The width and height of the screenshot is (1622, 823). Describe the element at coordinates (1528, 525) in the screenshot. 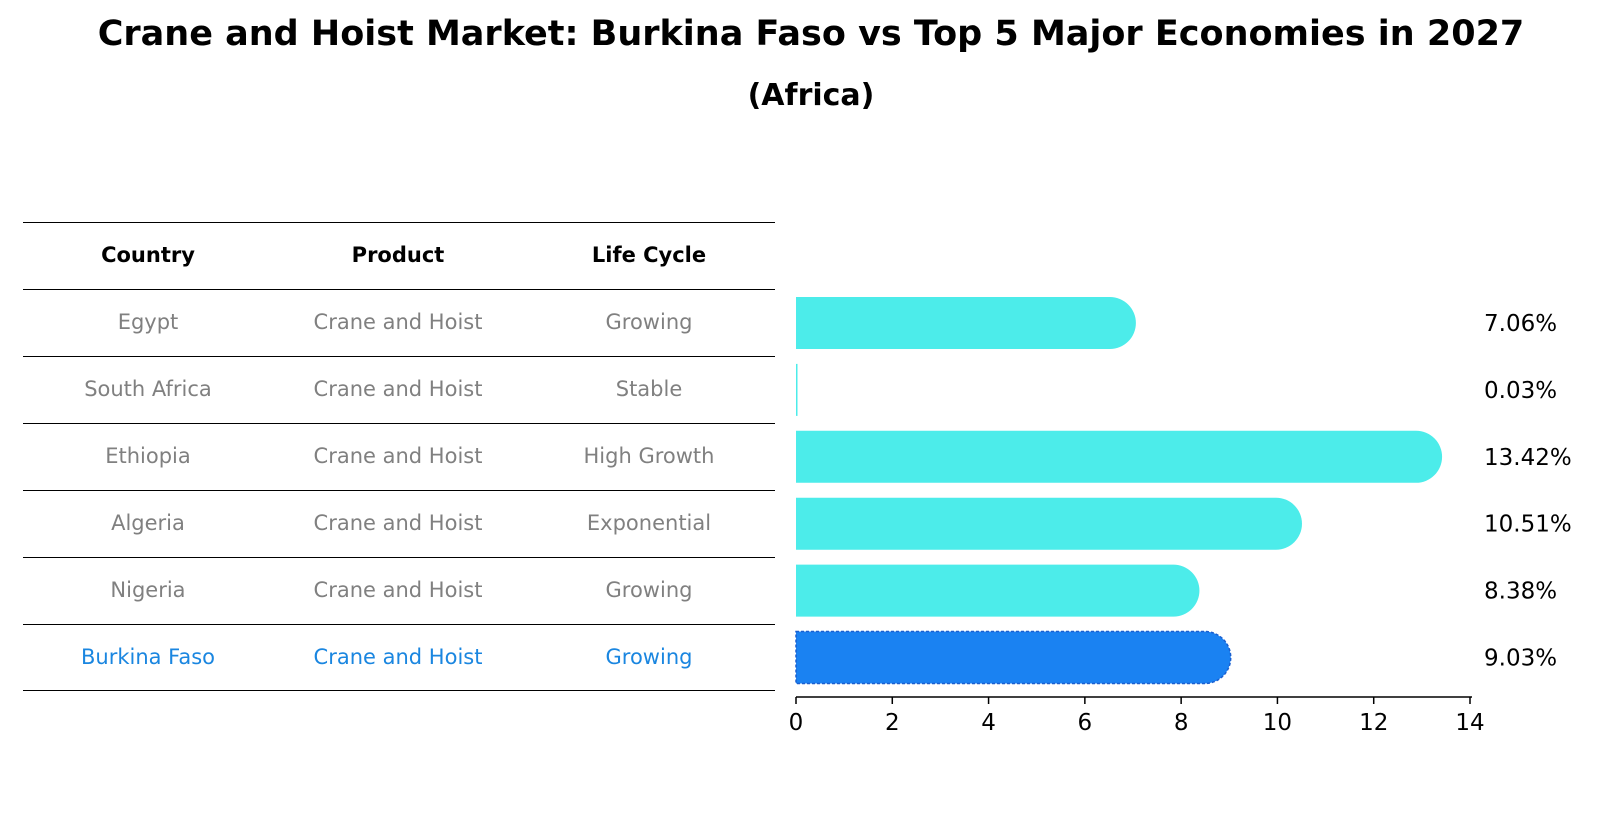

I see `bar-value-label: 10.51%` at that location.